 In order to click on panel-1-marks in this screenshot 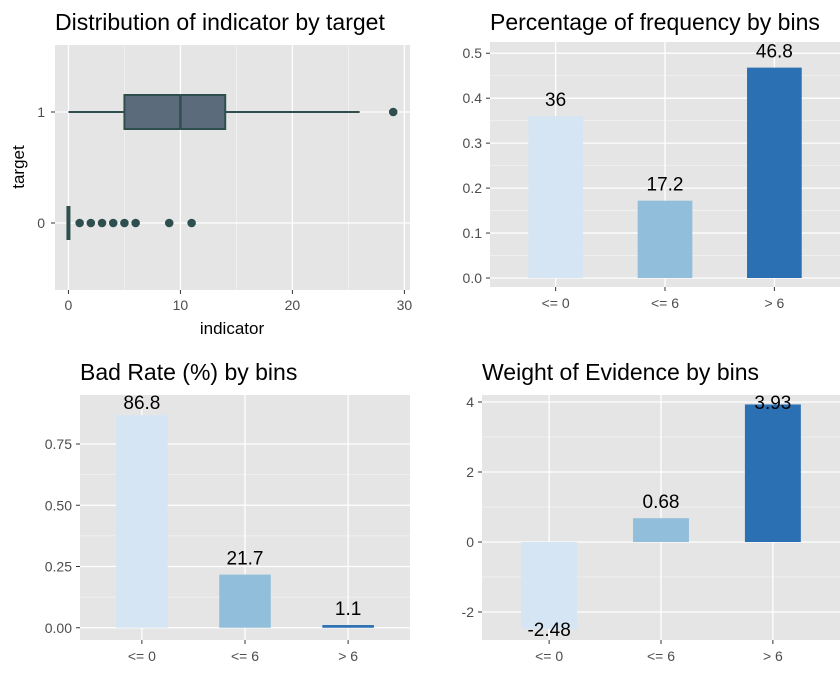, I will do `click(232, 167)`.